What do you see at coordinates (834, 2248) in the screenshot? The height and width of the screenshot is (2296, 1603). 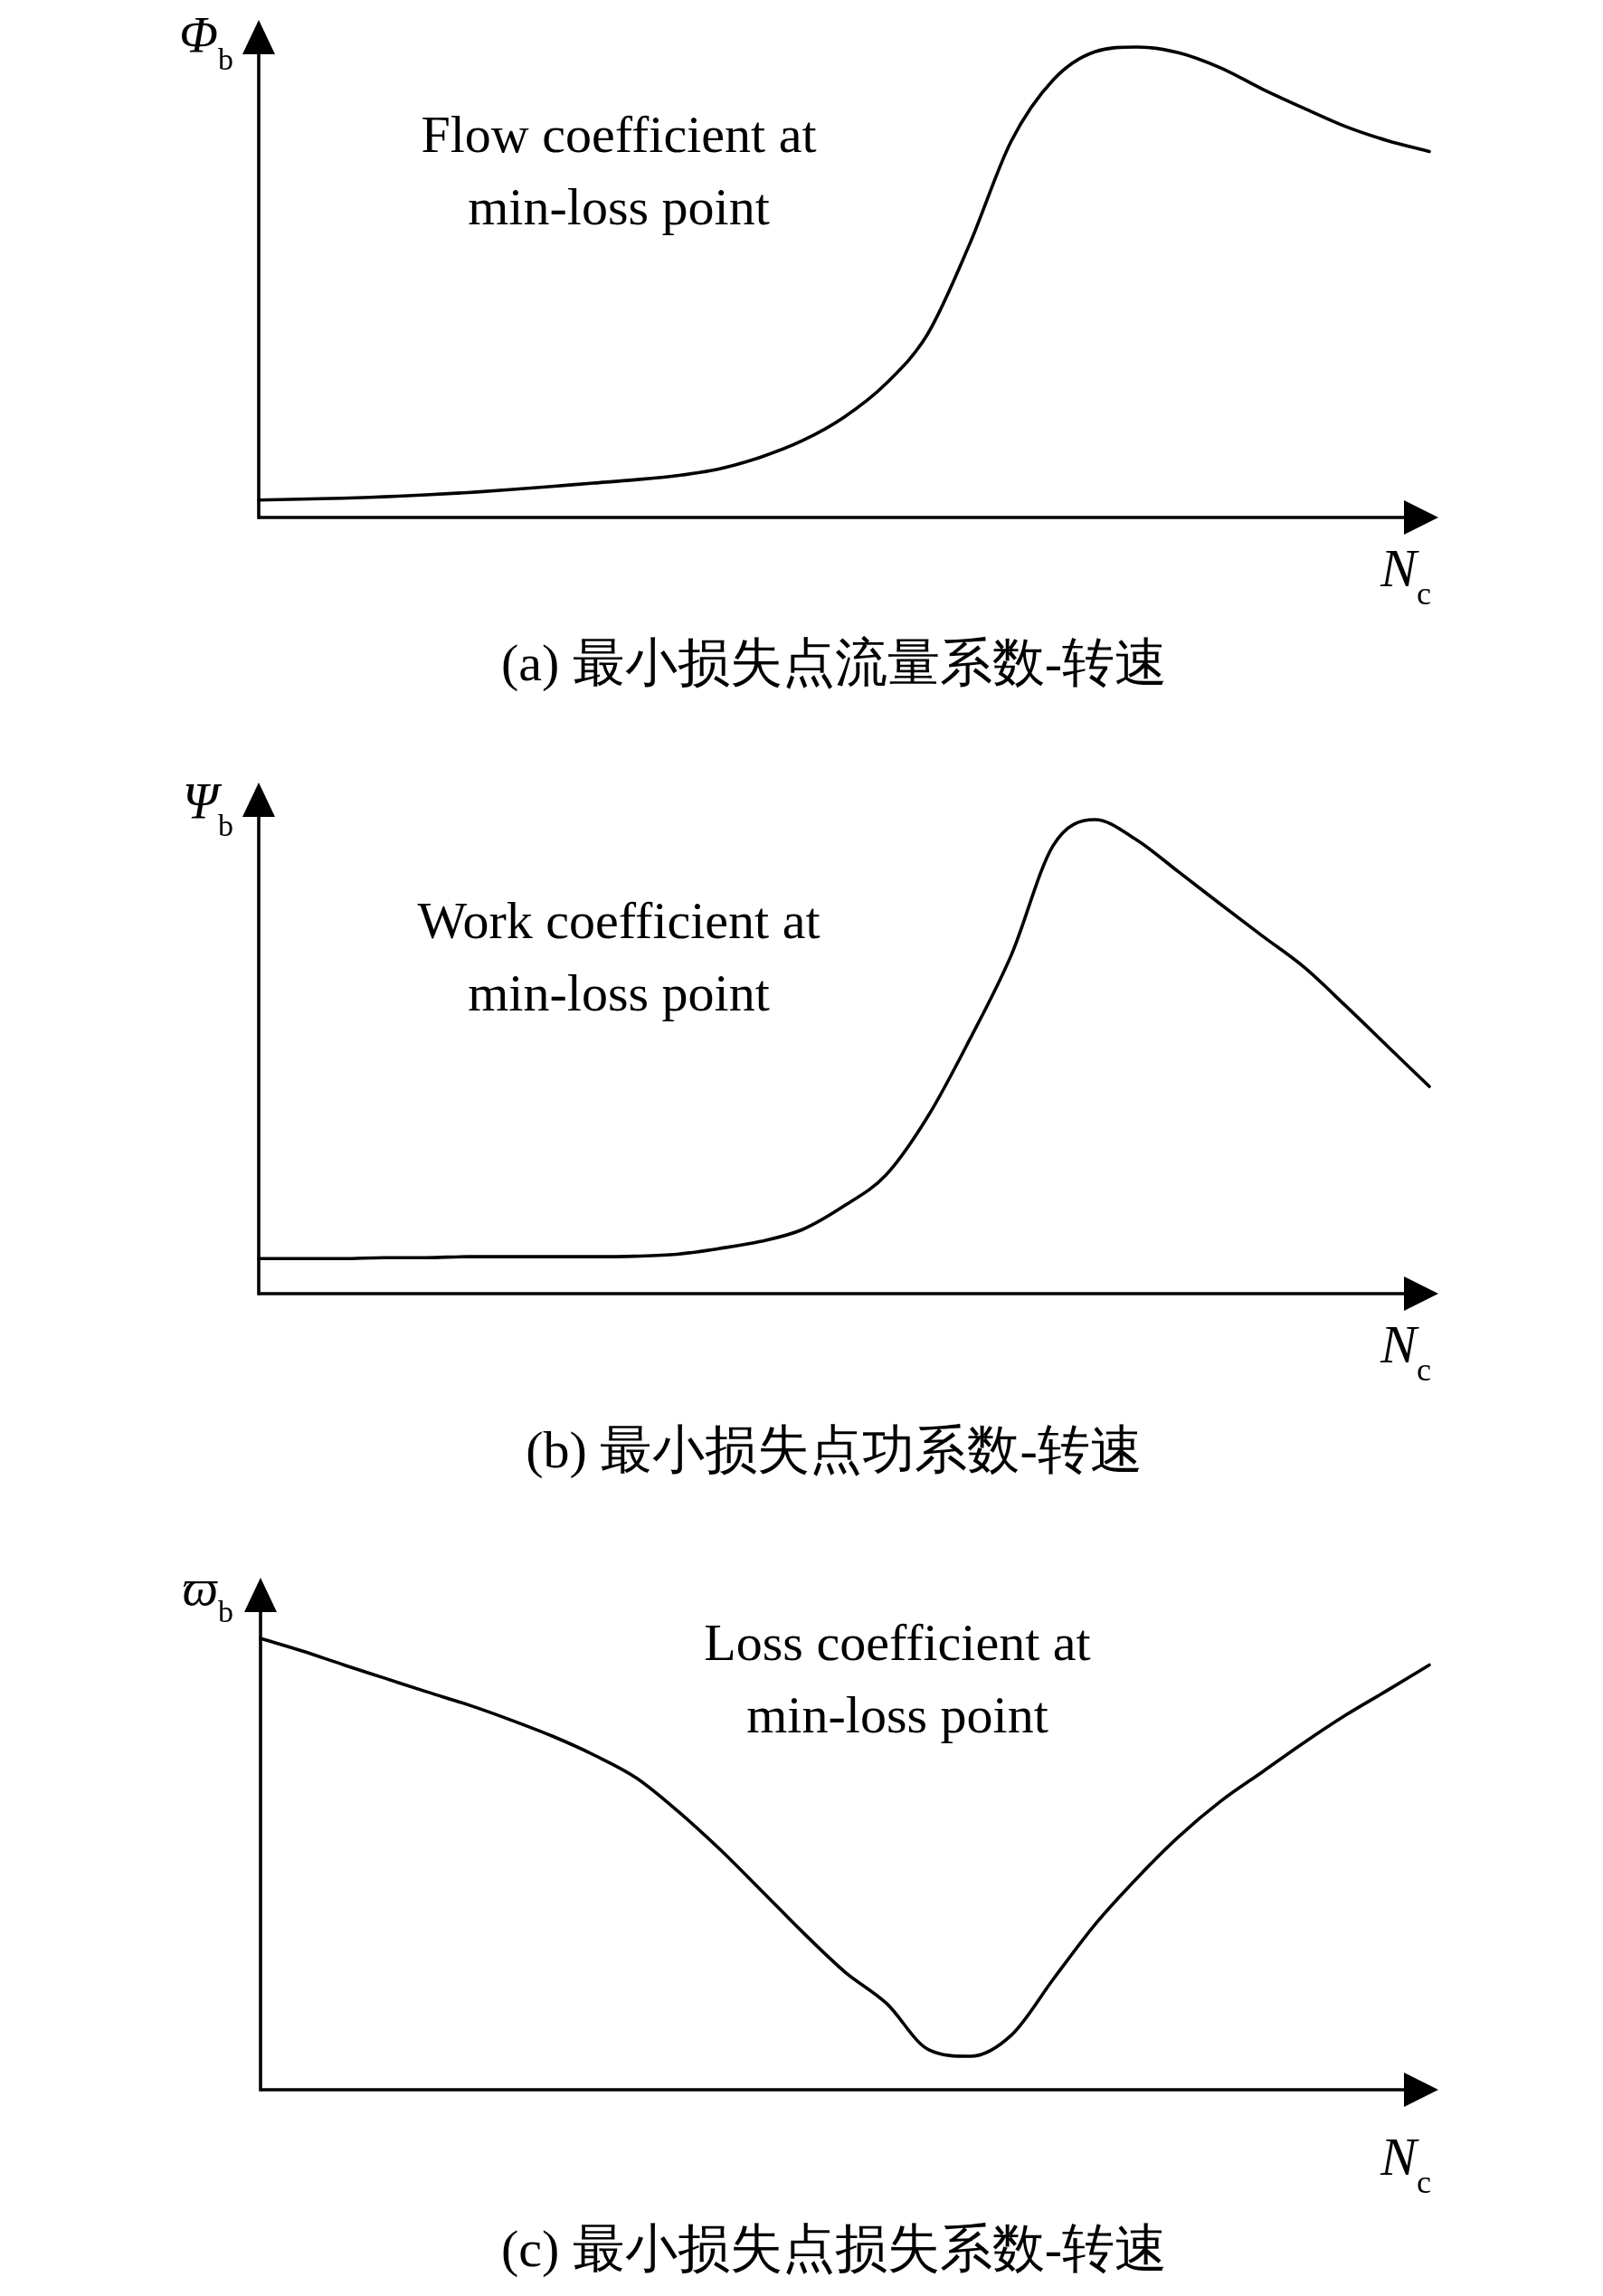 I see `caption: (c) 最小损失点损失系数-转速` at bounding box center [834, 2248].